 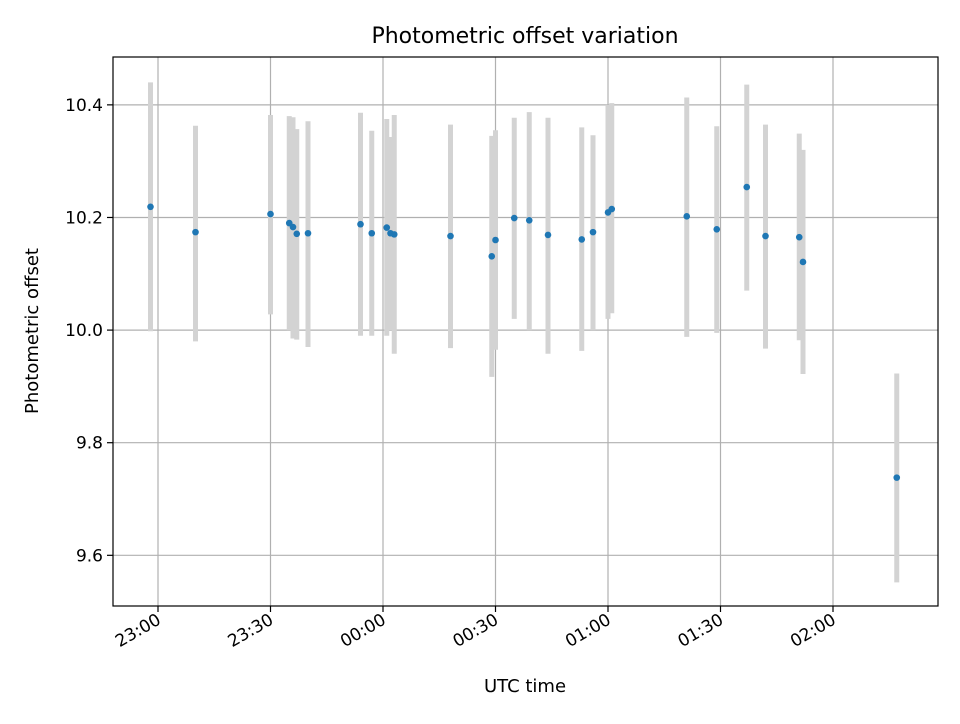 I want to click on chart-title: Photometric offset variation, so click(x=524, y=36).